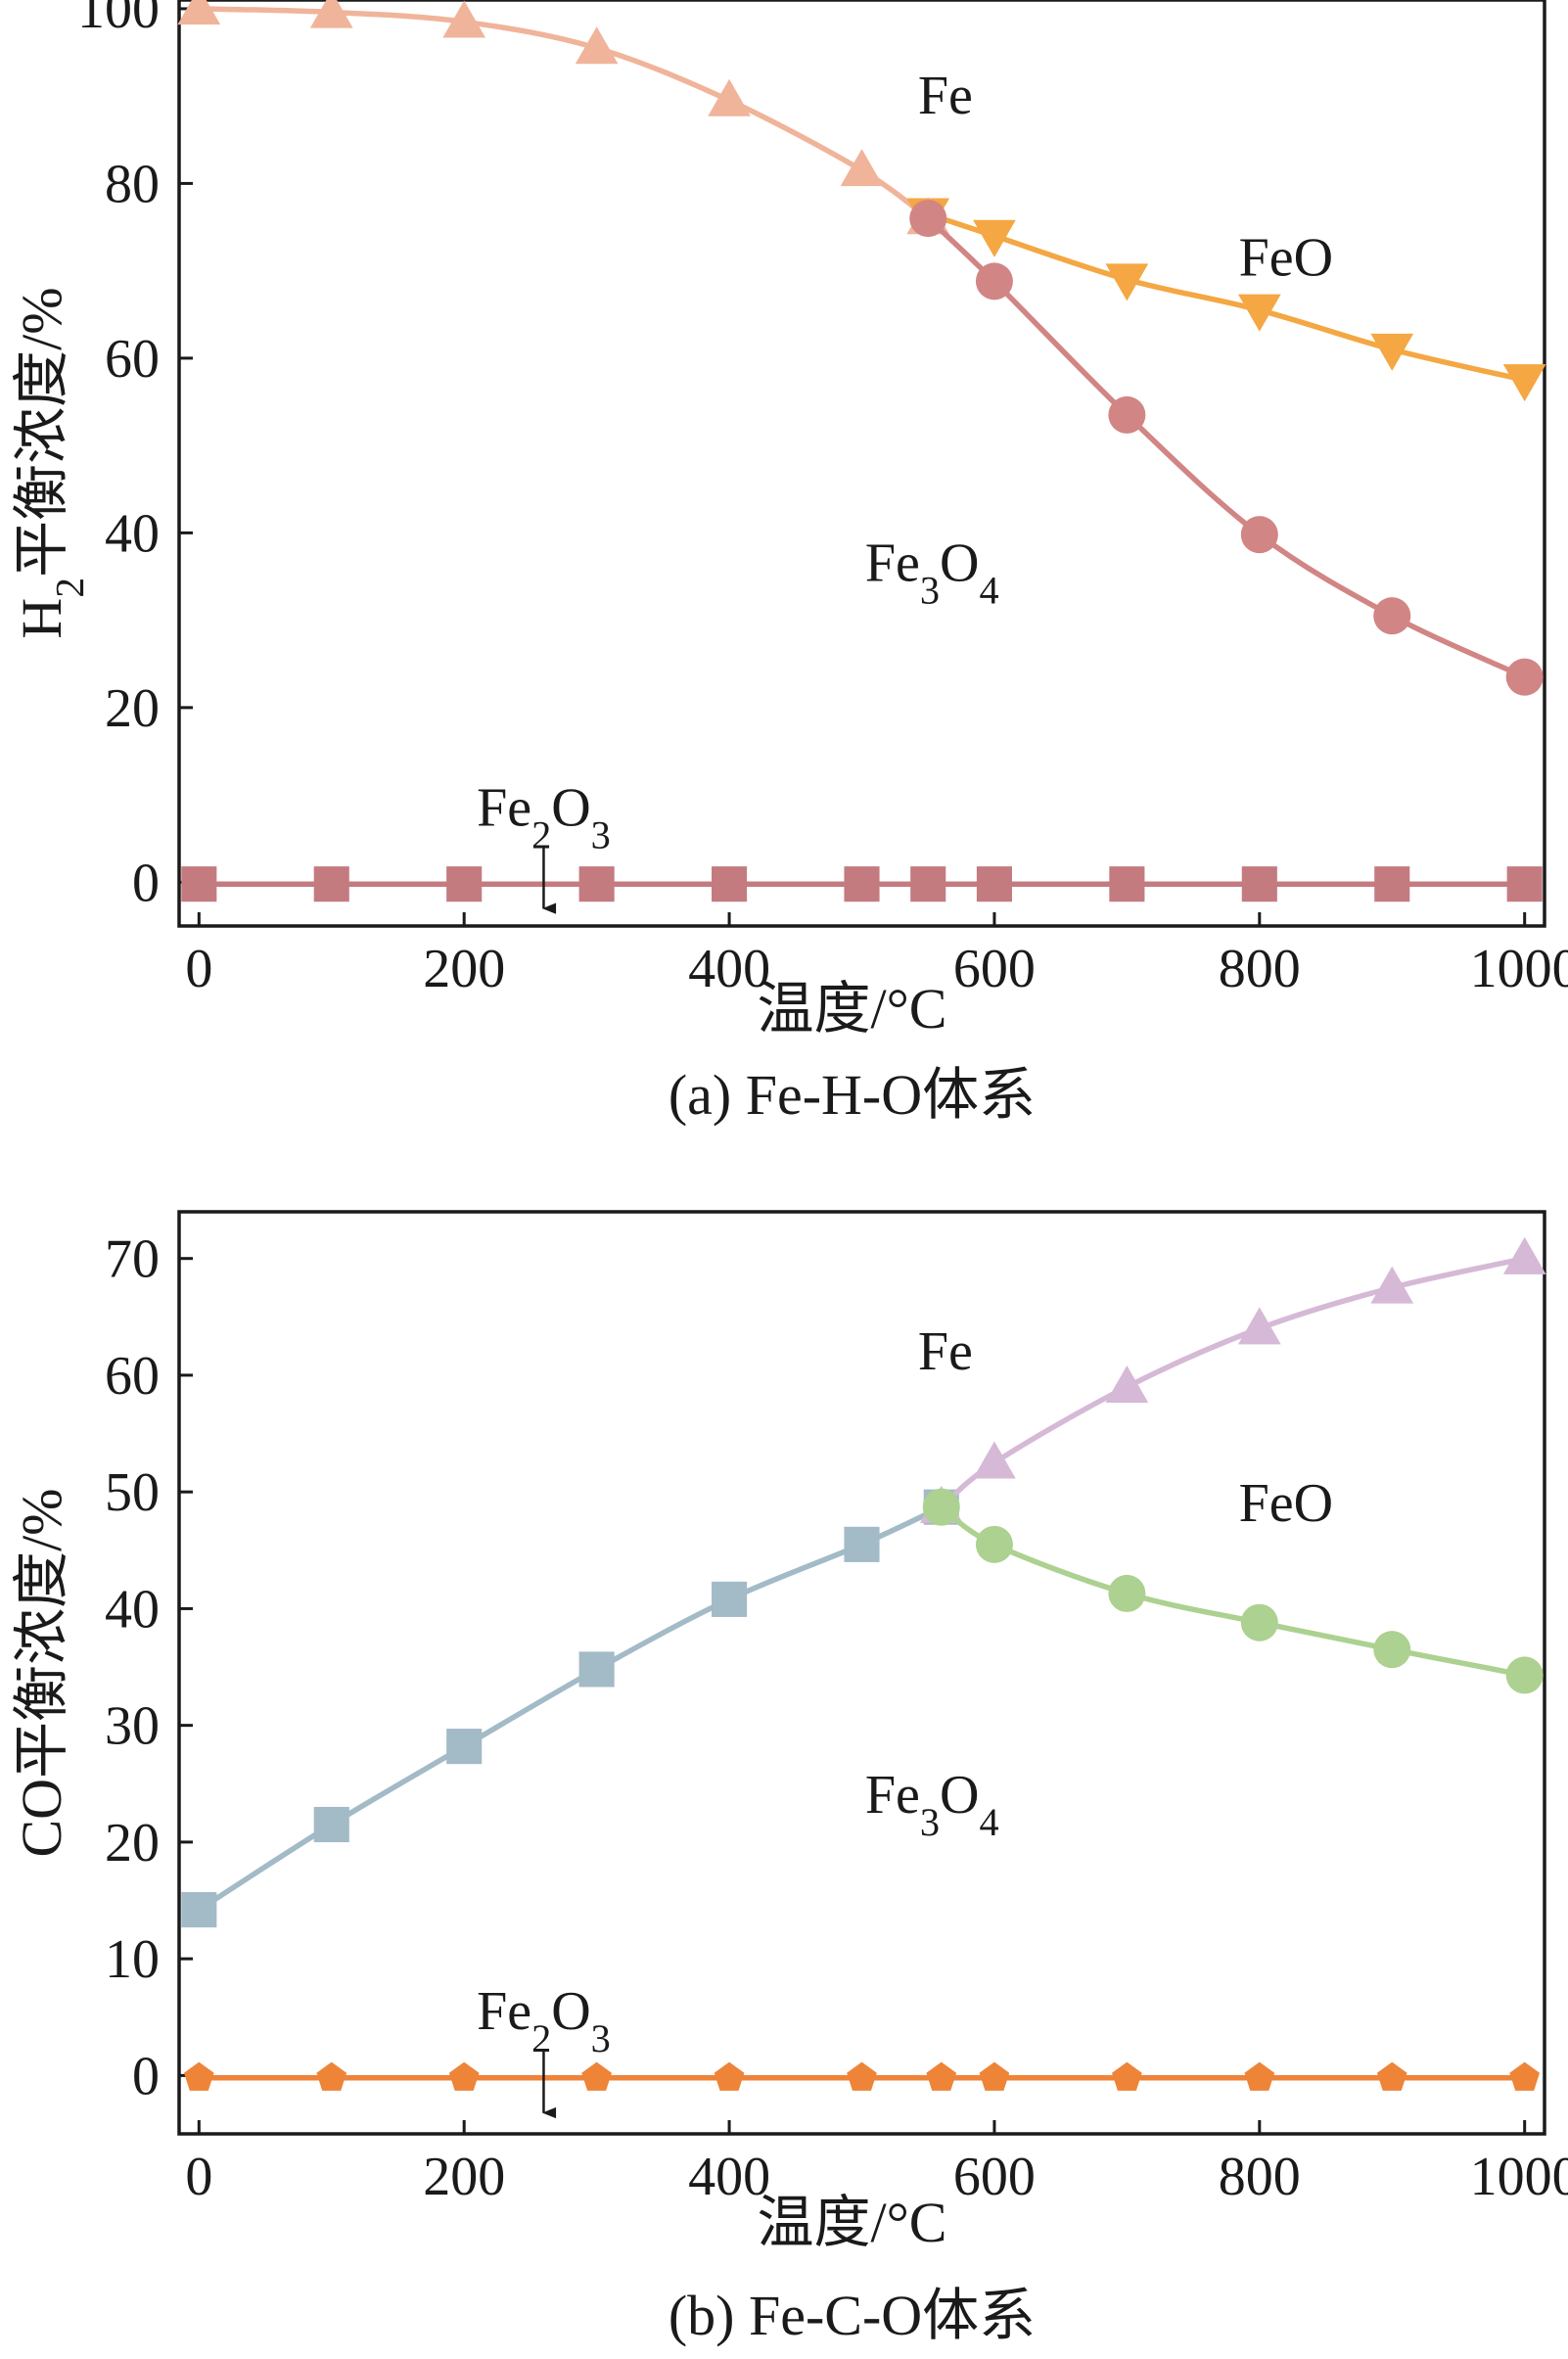  Describe the element at coordinates (132, 1259) in the screenshot. I see `y-tick-label: 70` at that location.